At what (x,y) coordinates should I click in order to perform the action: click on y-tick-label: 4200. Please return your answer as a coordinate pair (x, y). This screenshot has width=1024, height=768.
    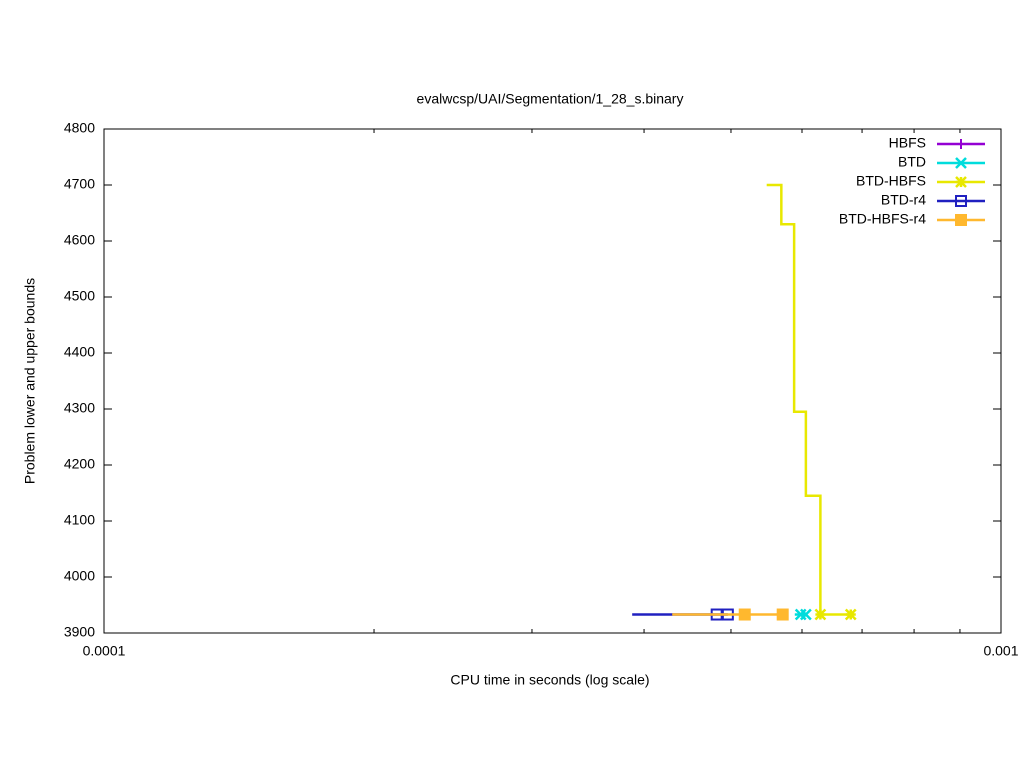
    Looking at the image, I should click on (79, 464).